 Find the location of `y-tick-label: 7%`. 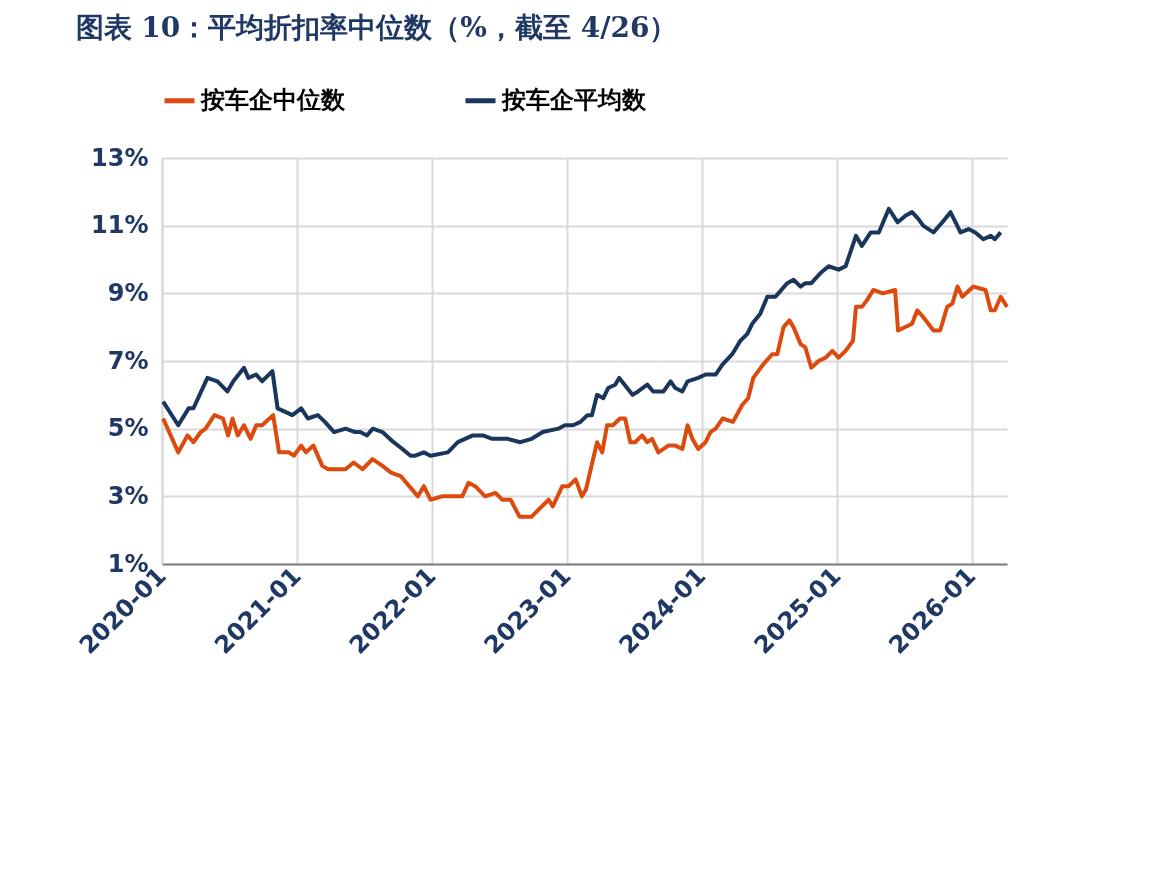

y-tick-label: 7% is located at coordinates (128, 360).